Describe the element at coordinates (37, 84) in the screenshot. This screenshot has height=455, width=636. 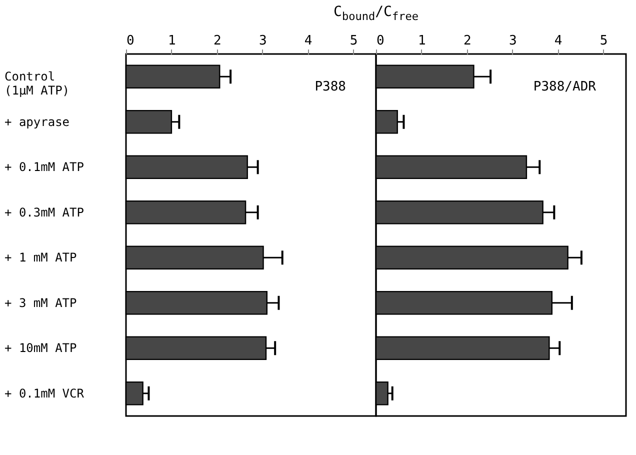
I see `y-tick-label: Control (1μM ATP)` at that location.